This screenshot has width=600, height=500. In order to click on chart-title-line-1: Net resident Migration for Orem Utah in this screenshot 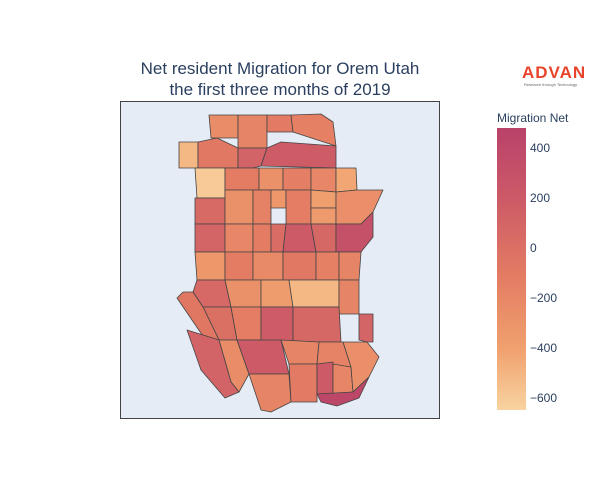, I will do `click(280, 68)`.